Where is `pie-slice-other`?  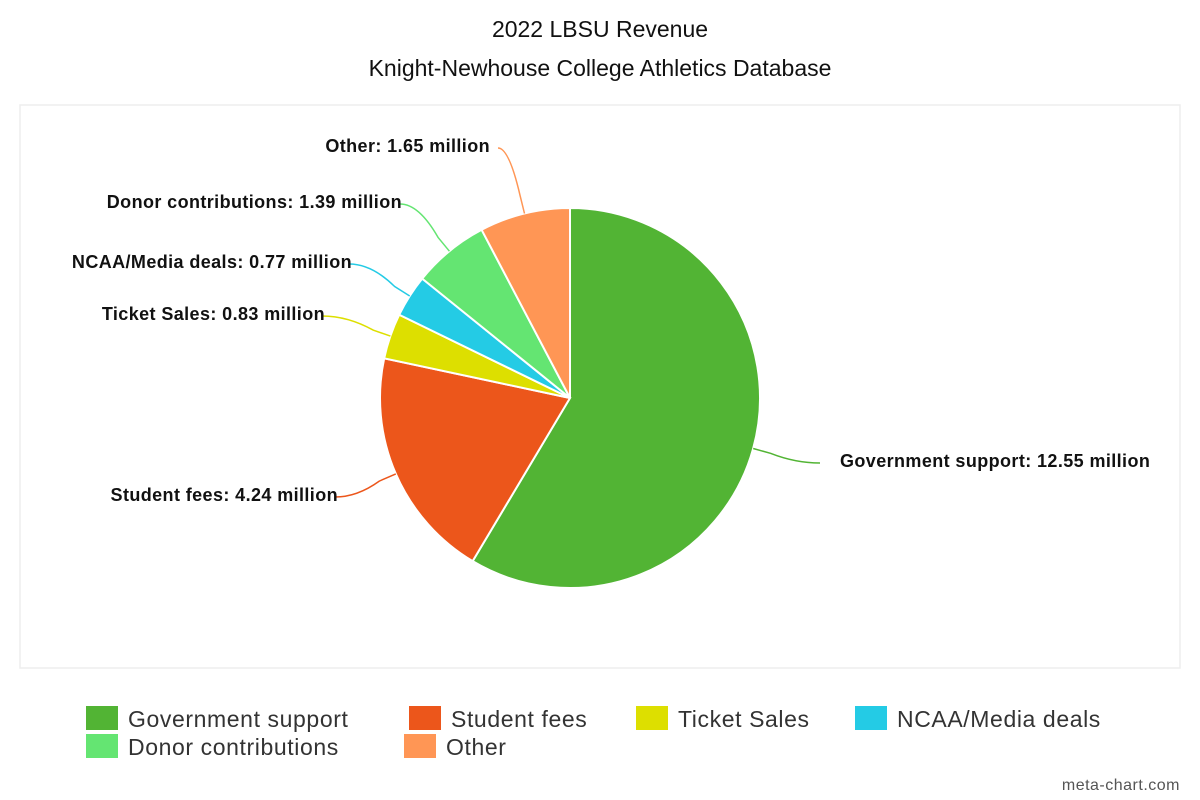
pie-slice-other is located at coordinates (525, 302).